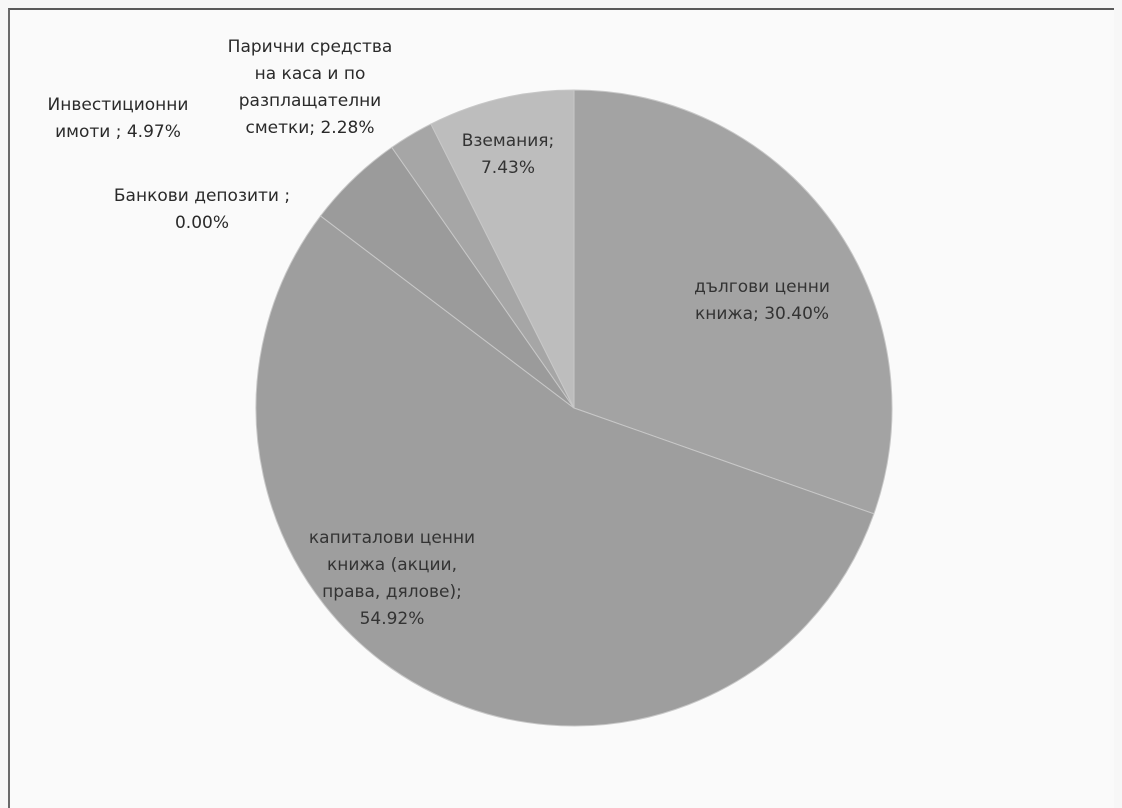 The height and width of the screenshot is (808, 1122). Describe the element at coordinates (508, 154) in the screenshot. I see `slice-label: Вземания; 7.43%` at that location.